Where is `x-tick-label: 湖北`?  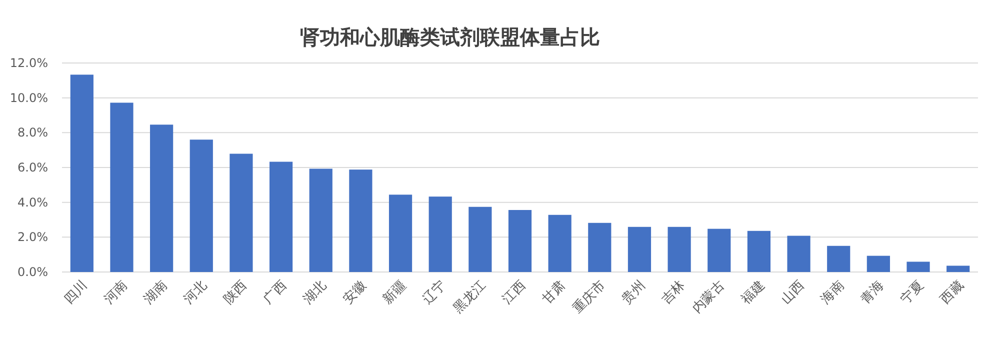 x-tick-label: 湖北 is located at coordinates (315, 293).